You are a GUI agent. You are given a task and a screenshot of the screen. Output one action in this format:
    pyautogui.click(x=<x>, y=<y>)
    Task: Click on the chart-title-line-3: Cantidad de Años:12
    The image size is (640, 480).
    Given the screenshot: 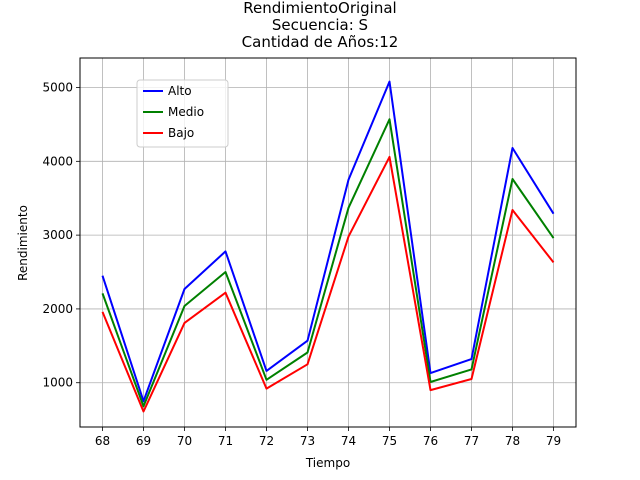 What is the action you would take?
    pyautogui.click(x=320, y=42)
    